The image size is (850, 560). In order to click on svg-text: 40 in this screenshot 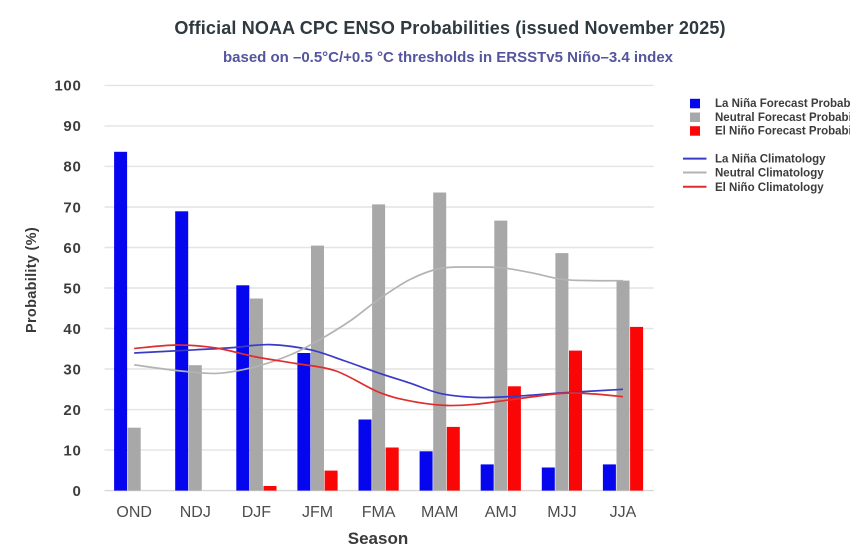, I will do `click(72, 329)`.